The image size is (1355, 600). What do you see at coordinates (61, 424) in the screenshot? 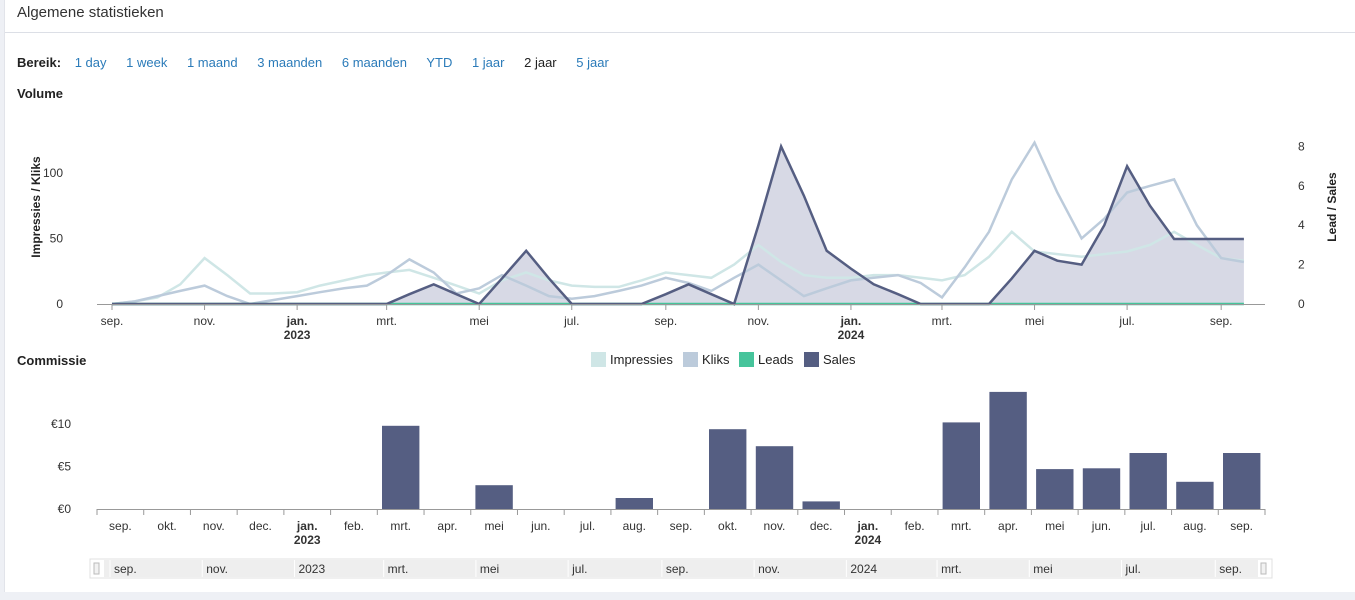
I see `commission-ytick-label: €10` at bounding box center [61, 424].